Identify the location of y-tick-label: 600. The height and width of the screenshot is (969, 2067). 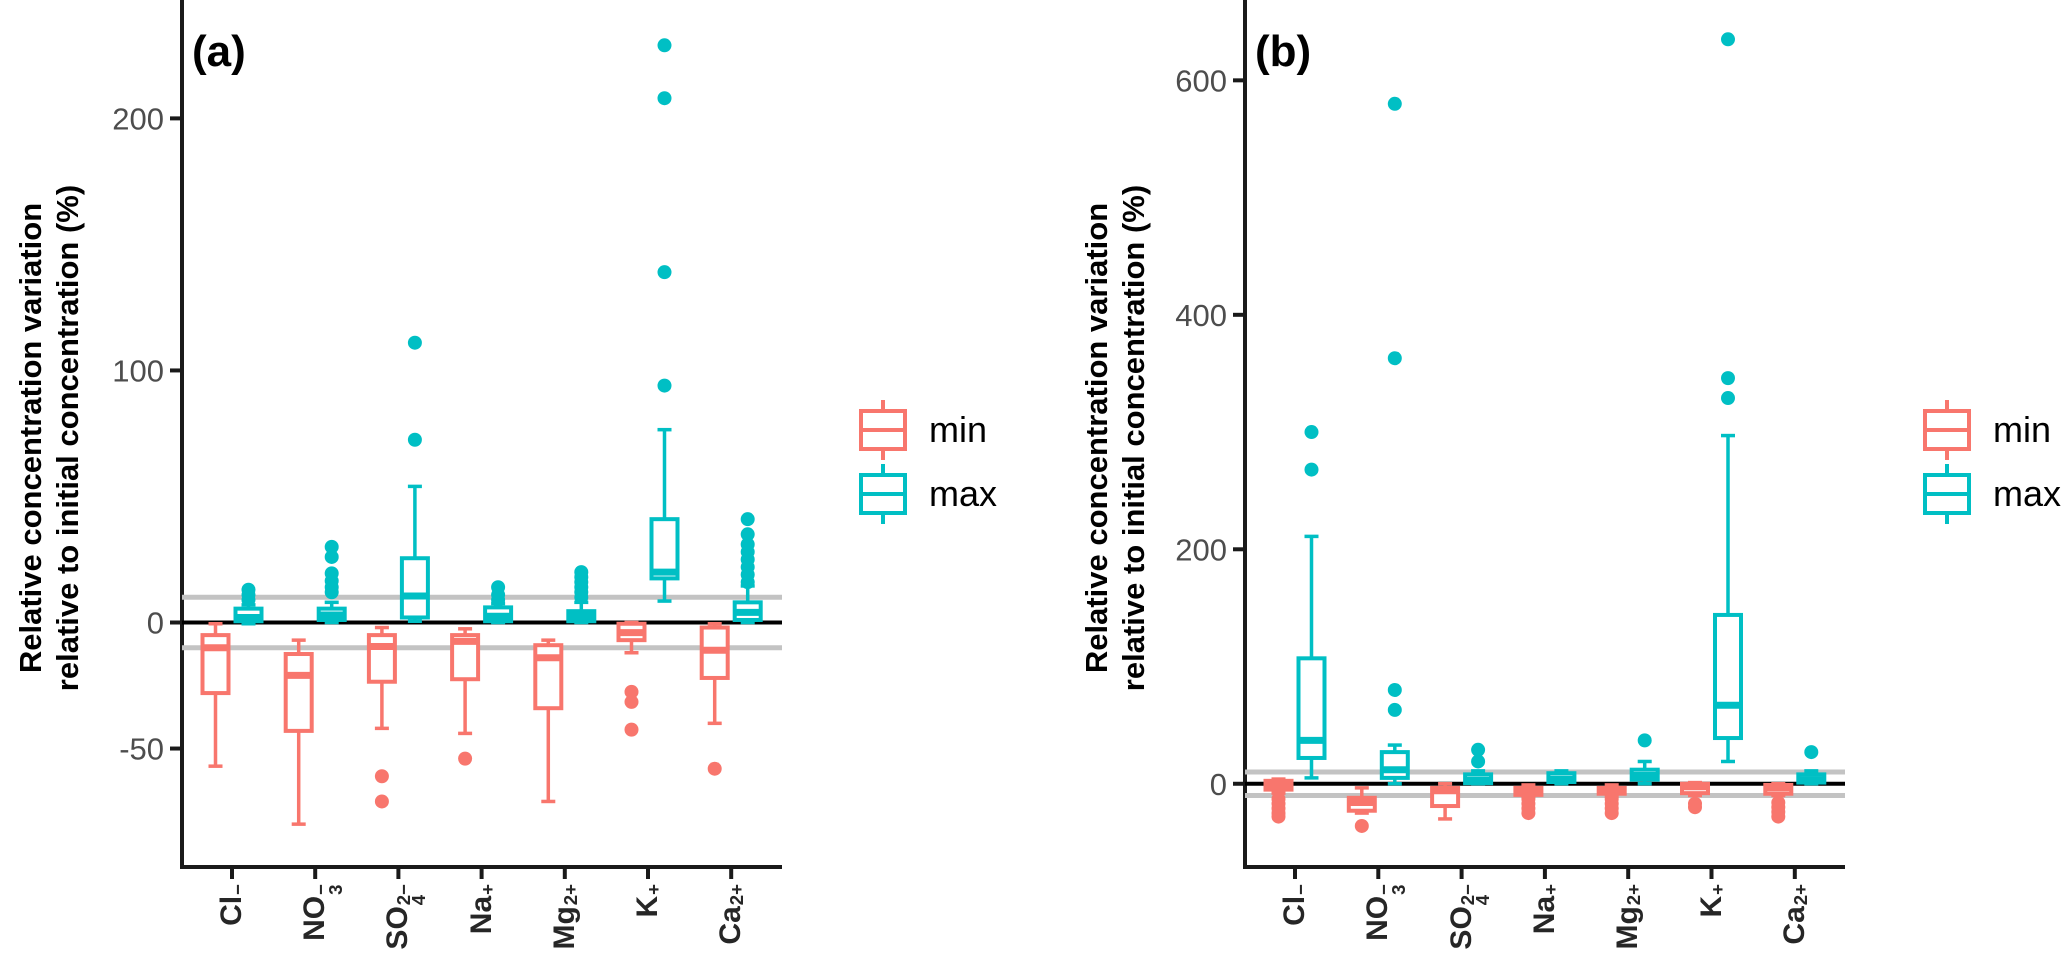
(1201, 80).